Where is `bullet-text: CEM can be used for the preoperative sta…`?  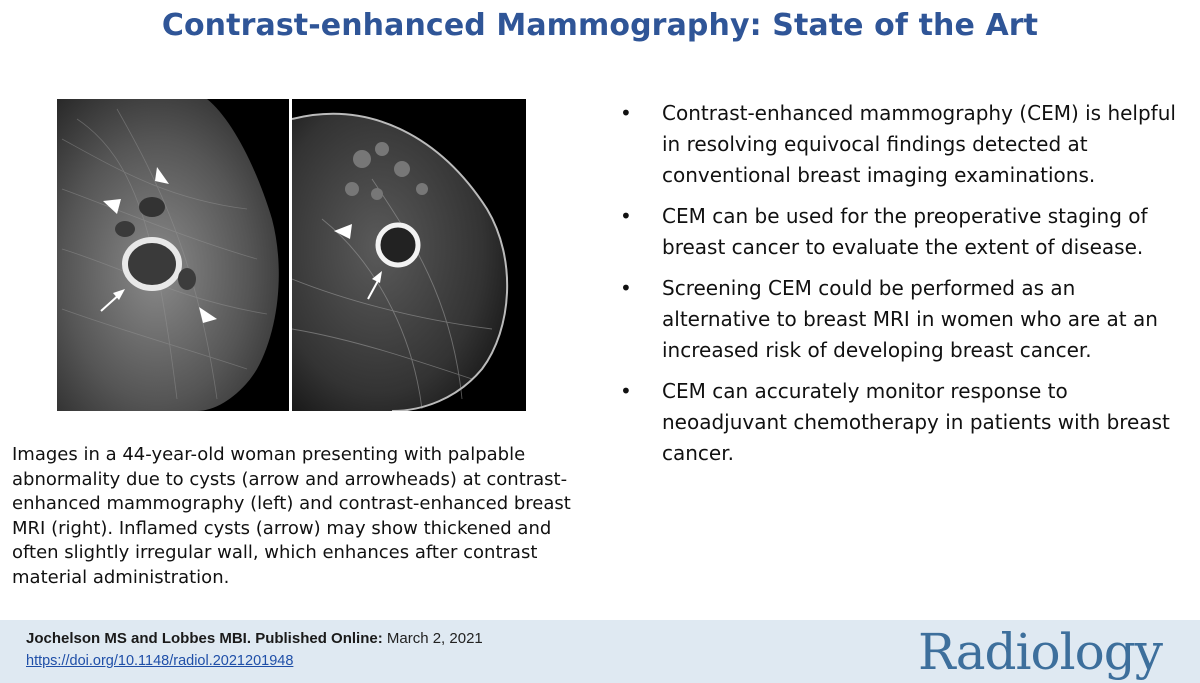
bullet-text: CEM can be used for the preoperative sta… is located at coordinates (905, 231).